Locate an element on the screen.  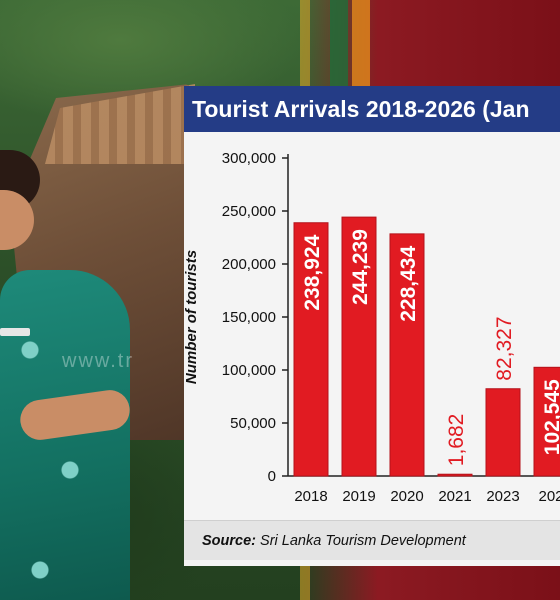
bar-value-label: 102,545 is located at coordinates (550, 417).